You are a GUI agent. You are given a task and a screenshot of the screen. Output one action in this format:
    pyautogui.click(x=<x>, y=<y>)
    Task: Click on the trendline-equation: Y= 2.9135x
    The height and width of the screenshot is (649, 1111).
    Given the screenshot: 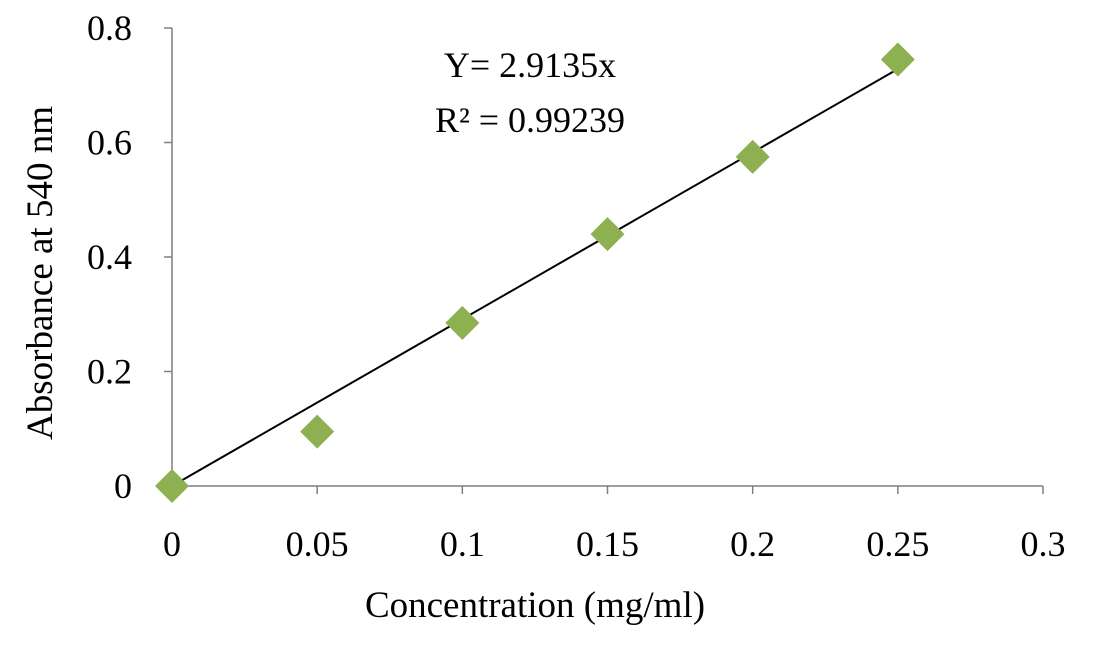 What is the action you would take?
    pyautogui.click(x=530, y=65)
    